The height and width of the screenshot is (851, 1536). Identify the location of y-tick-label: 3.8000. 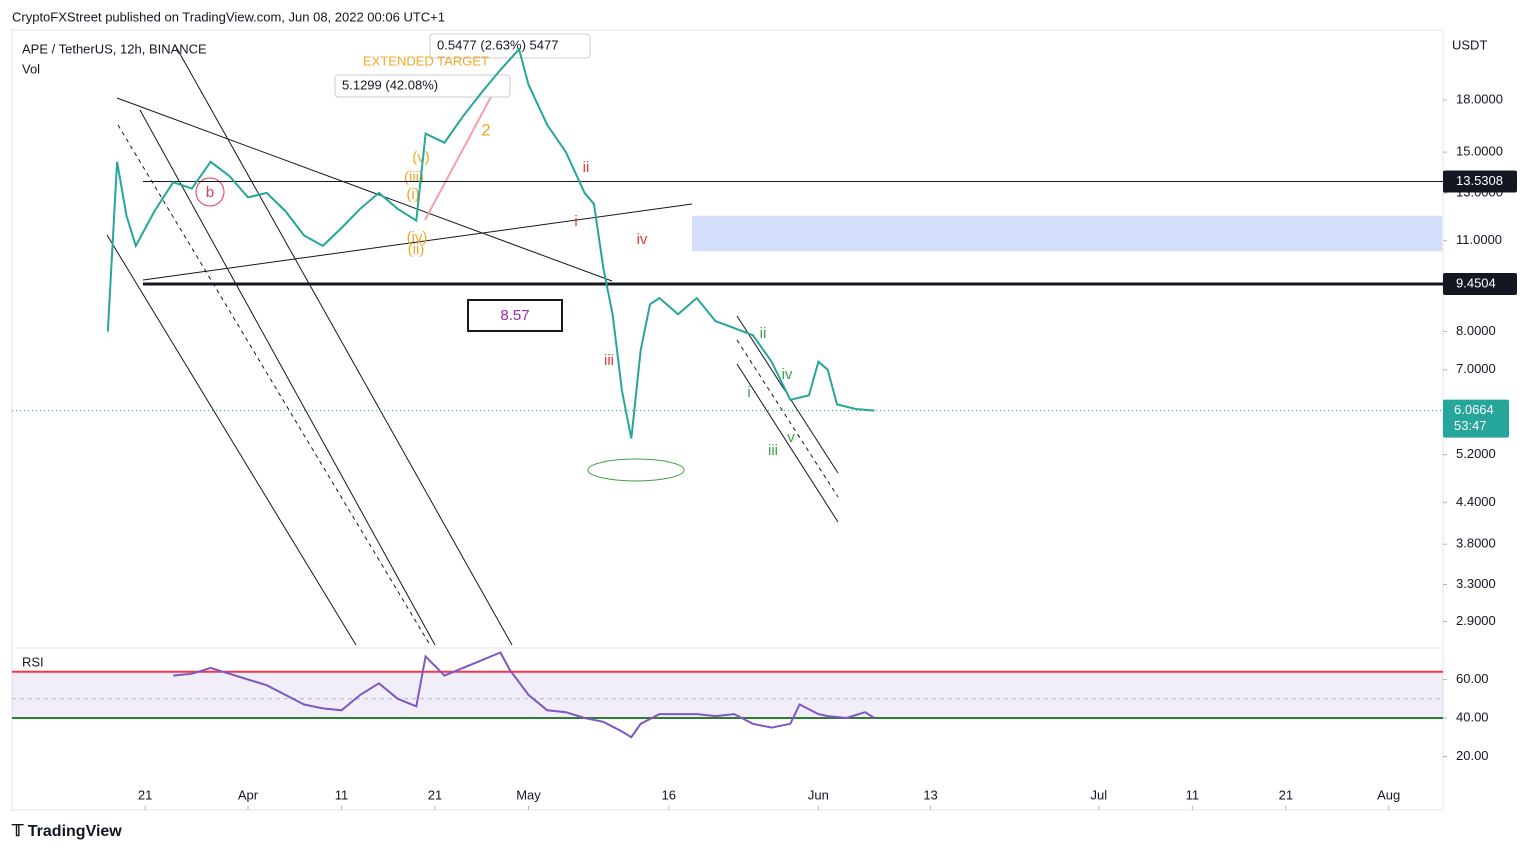
(1476, 543).